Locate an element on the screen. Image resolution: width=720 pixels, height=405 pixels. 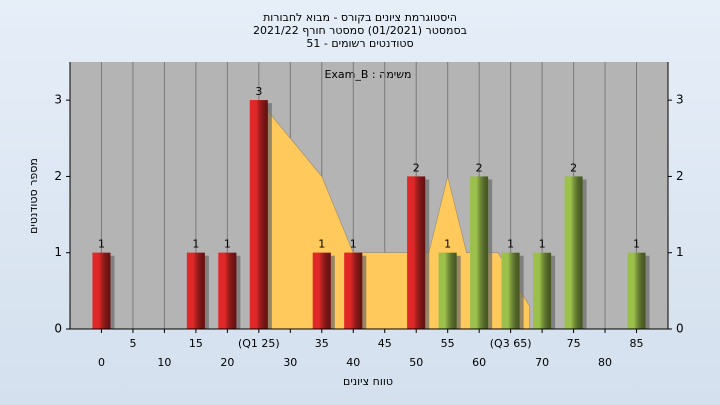
x-tick-label: 20 is located at coordinates (227, 362).